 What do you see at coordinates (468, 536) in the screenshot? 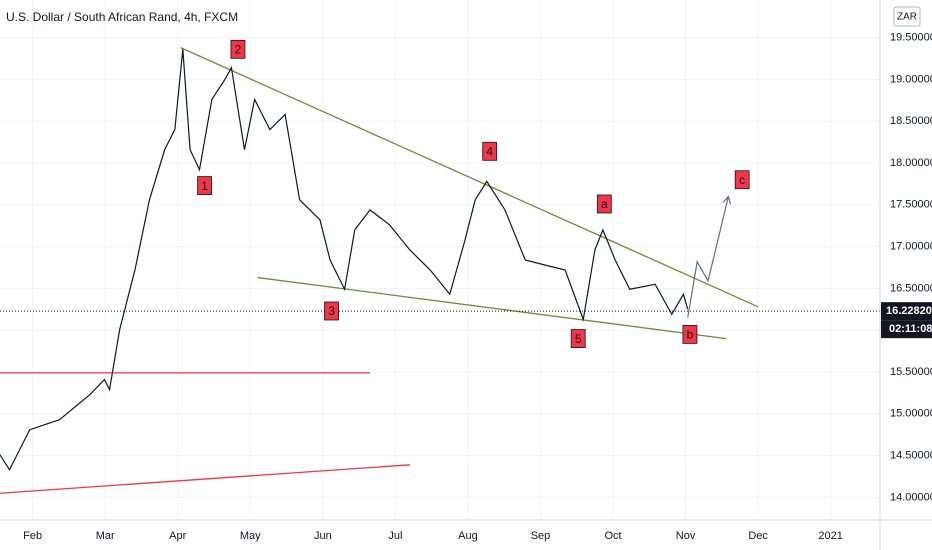
I see `x-tick-label: Aug` at bounding box center [468, 536].